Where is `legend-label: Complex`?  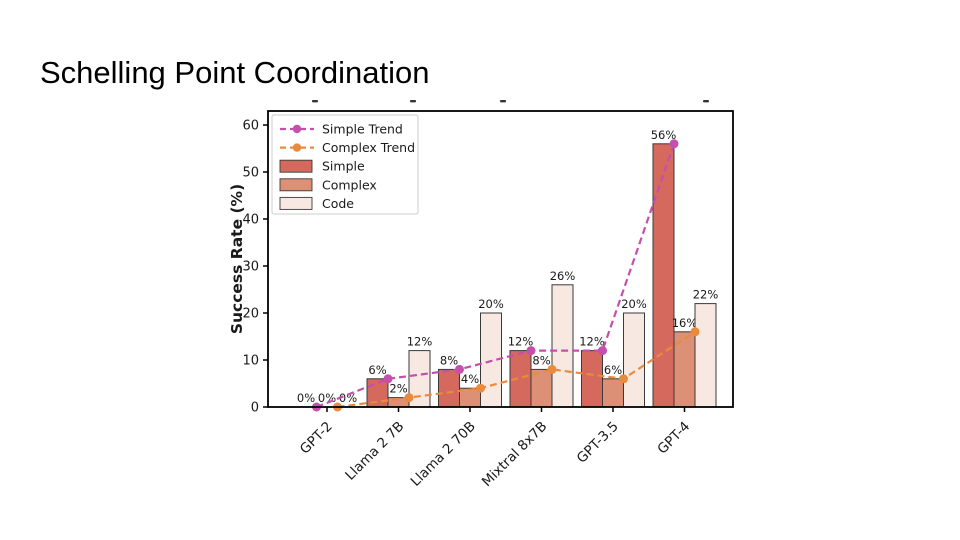
legend-label: Complex is located at coordinates (349, 184).